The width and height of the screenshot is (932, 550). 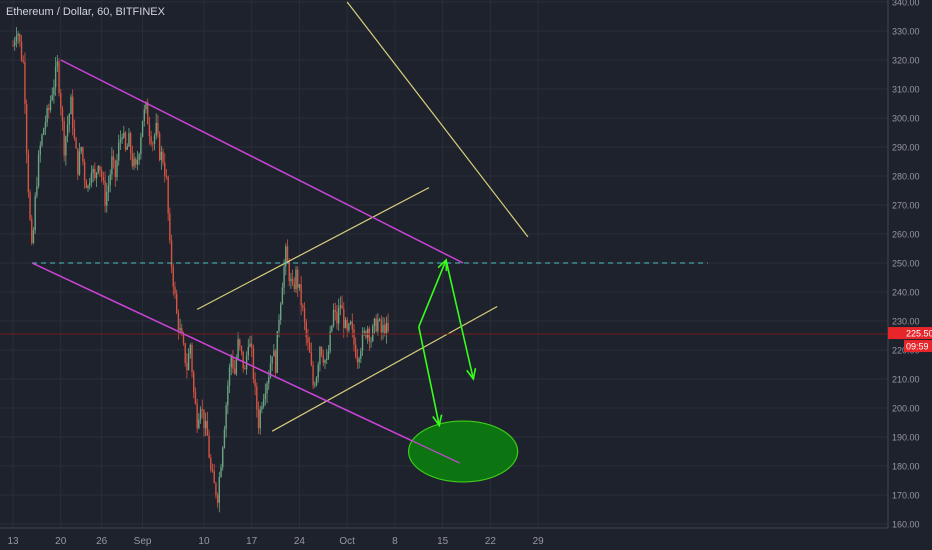 What do you see at coordinates (906, 4) in the screenshot?
I see `y-tick-label: 340.00` at bounding box center [906, 4].